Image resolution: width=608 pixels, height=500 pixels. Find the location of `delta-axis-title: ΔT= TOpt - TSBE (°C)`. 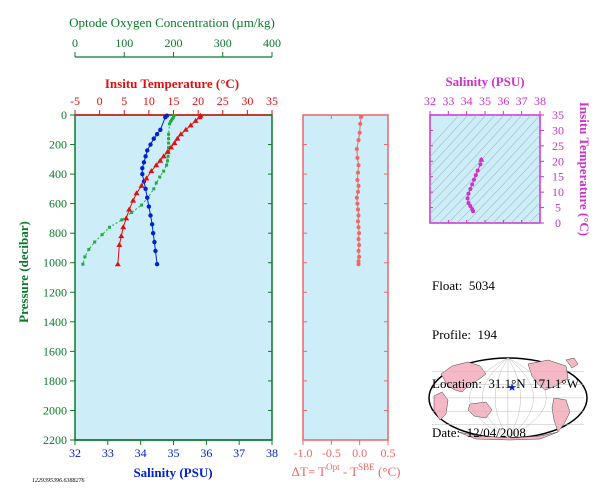

delta-axis-title: ΔT= TOpt - TSBE (°C) is located at coordinates (346, 470).